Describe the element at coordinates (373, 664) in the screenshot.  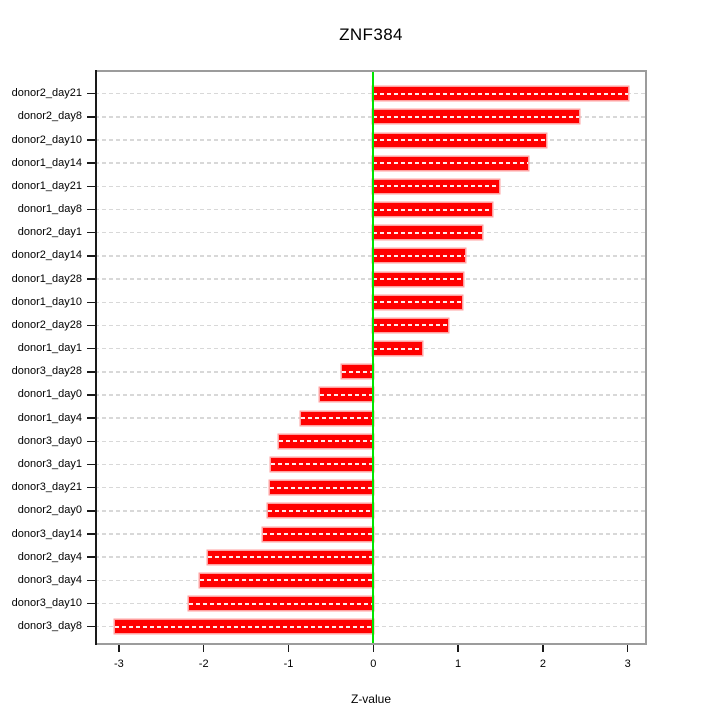
I see `x-tick-label: 0` at that location.